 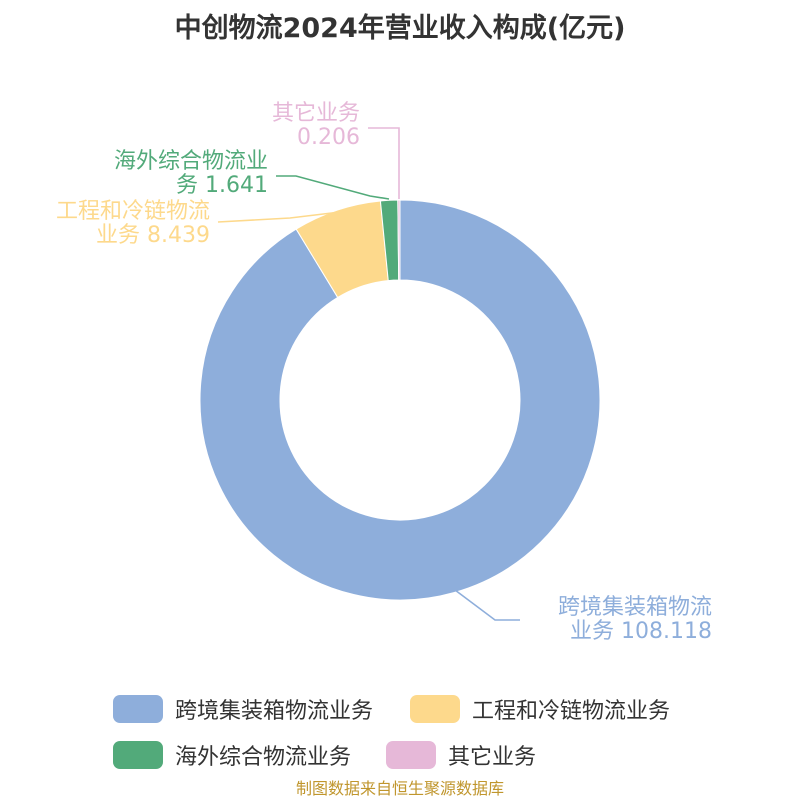 I want to click on slice-other, so click(x=399, y=240).